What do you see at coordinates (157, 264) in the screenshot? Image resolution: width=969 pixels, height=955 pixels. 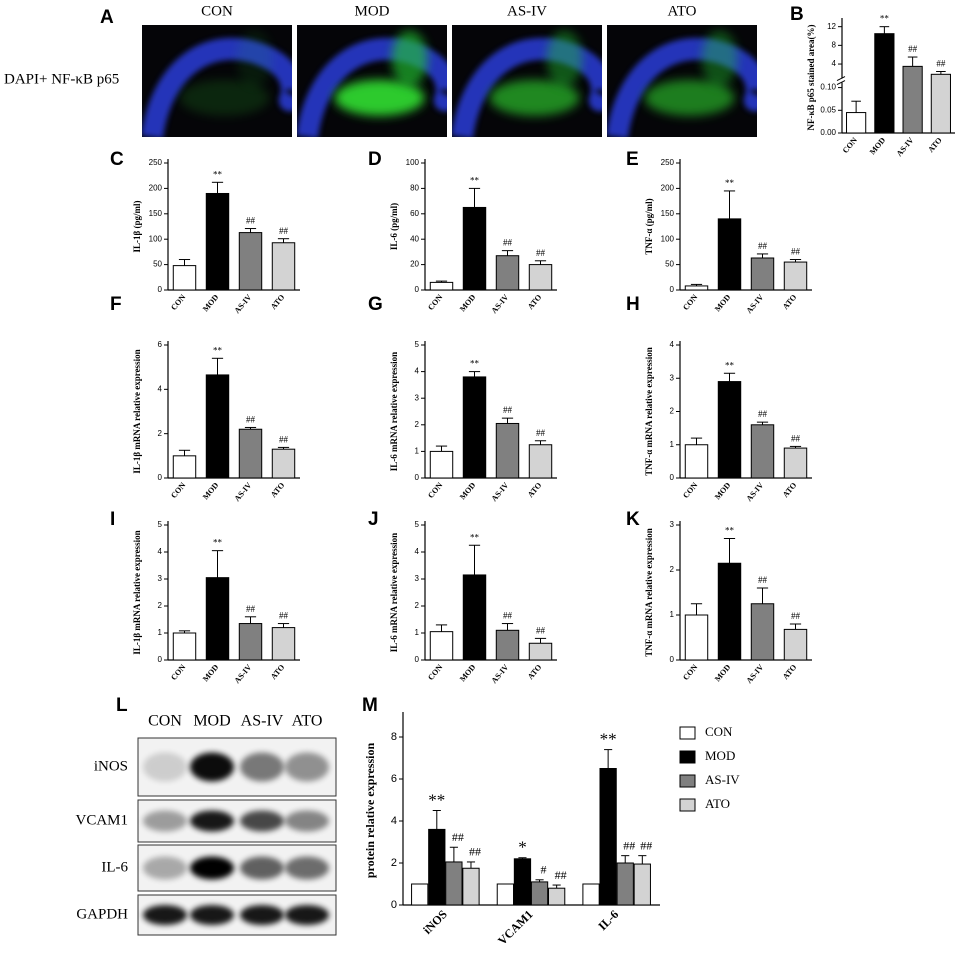 I see `y-tick-label: 50` at bounding box center [157, 264].